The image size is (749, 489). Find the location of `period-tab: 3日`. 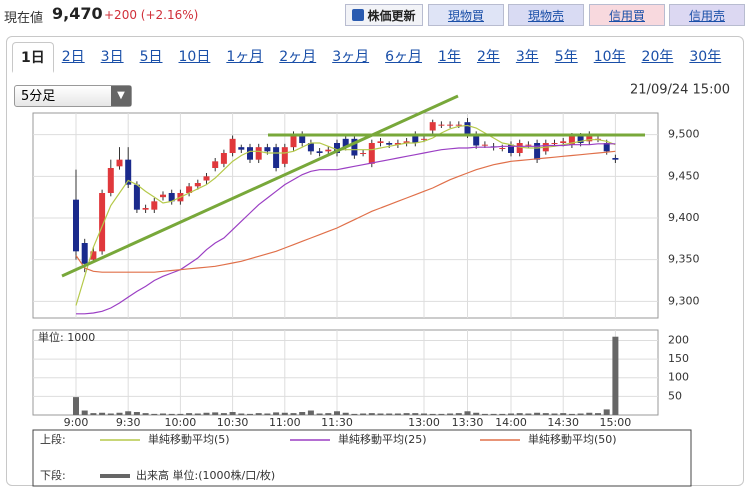

period-tab: 3日 is located at coordinates (112, 57).